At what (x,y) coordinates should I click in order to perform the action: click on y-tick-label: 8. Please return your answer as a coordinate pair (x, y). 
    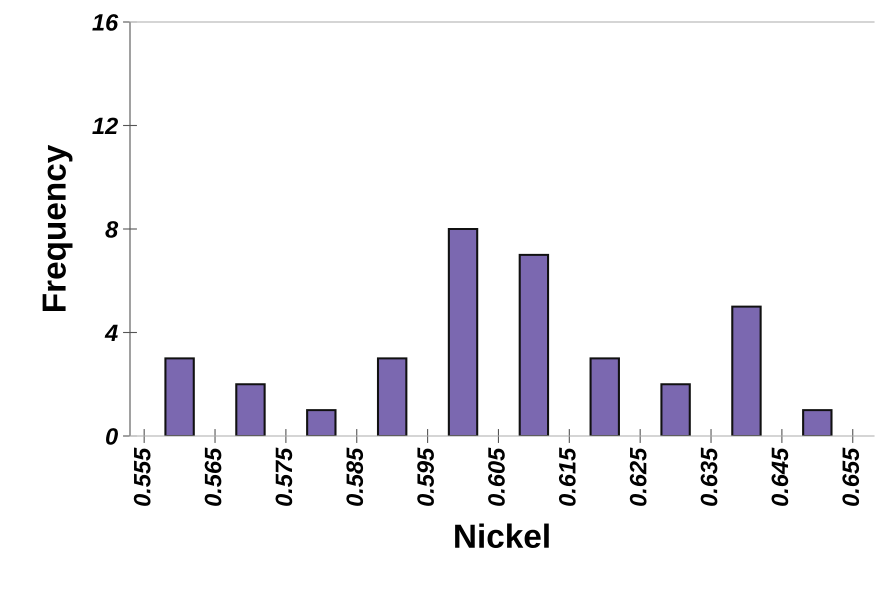
    Looking at the image, I should click on (111, 229).